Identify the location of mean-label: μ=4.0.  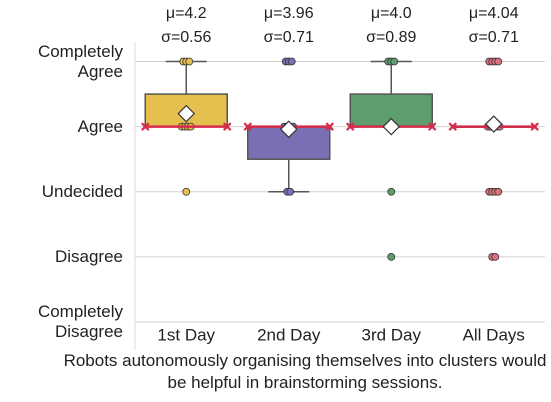
(391, 13).